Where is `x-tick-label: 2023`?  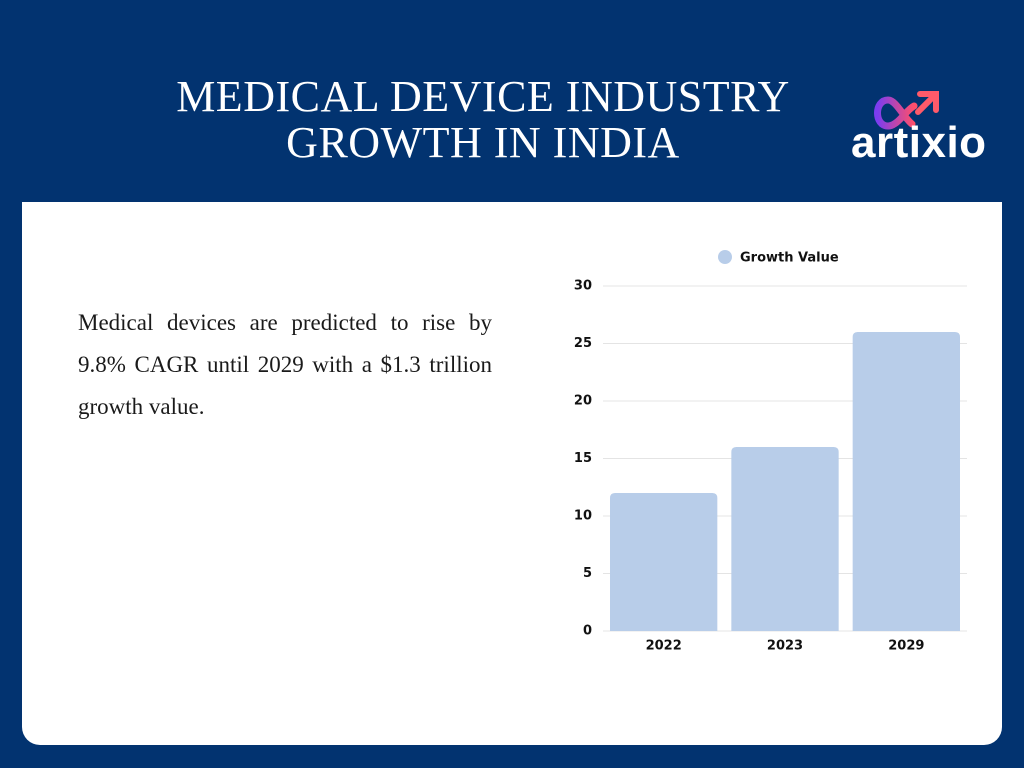
x-tick-label: 2023 is located at coordinates (785, 646).